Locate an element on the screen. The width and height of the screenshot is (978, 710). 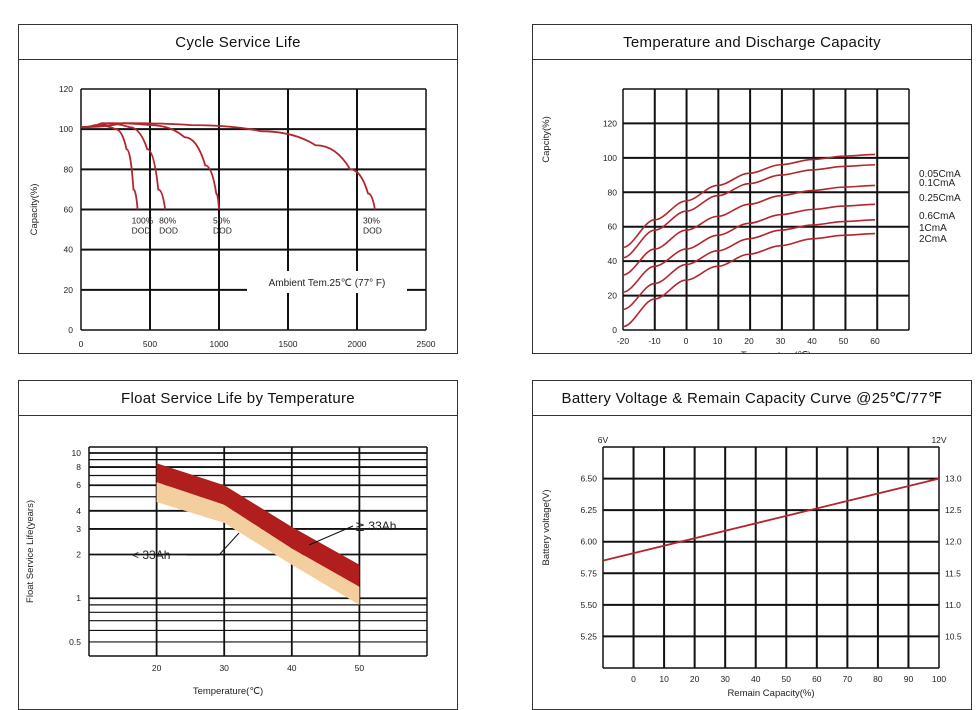
y-axis-label: Float Service Life(years) is located at coordinates (30, 551).